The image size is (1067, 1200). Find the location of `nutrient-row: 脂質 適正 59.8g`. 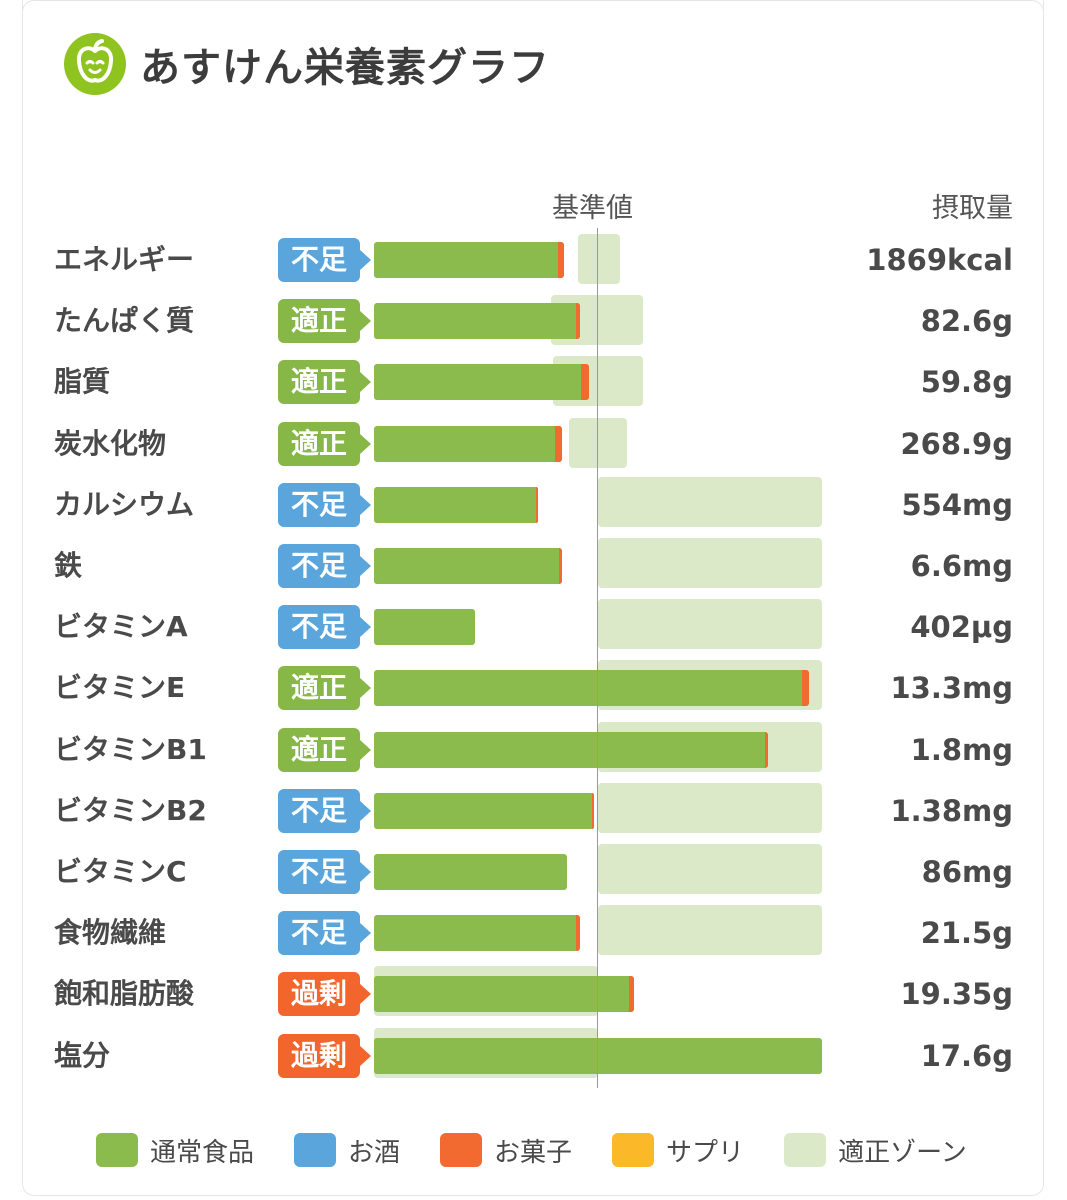

nutrient-row: 脂質 適正 59.8g is located at coordinates (533, 382).